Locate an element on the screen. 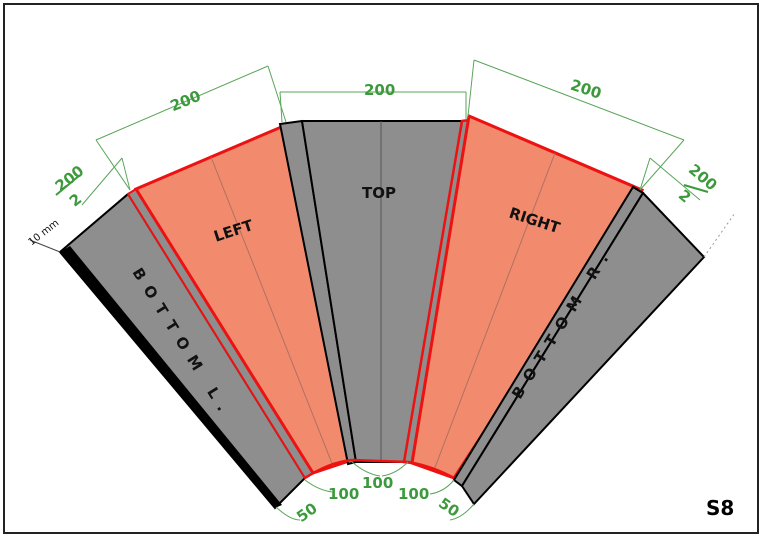  thickness-dashed-line is located at coordinates (719, 235).